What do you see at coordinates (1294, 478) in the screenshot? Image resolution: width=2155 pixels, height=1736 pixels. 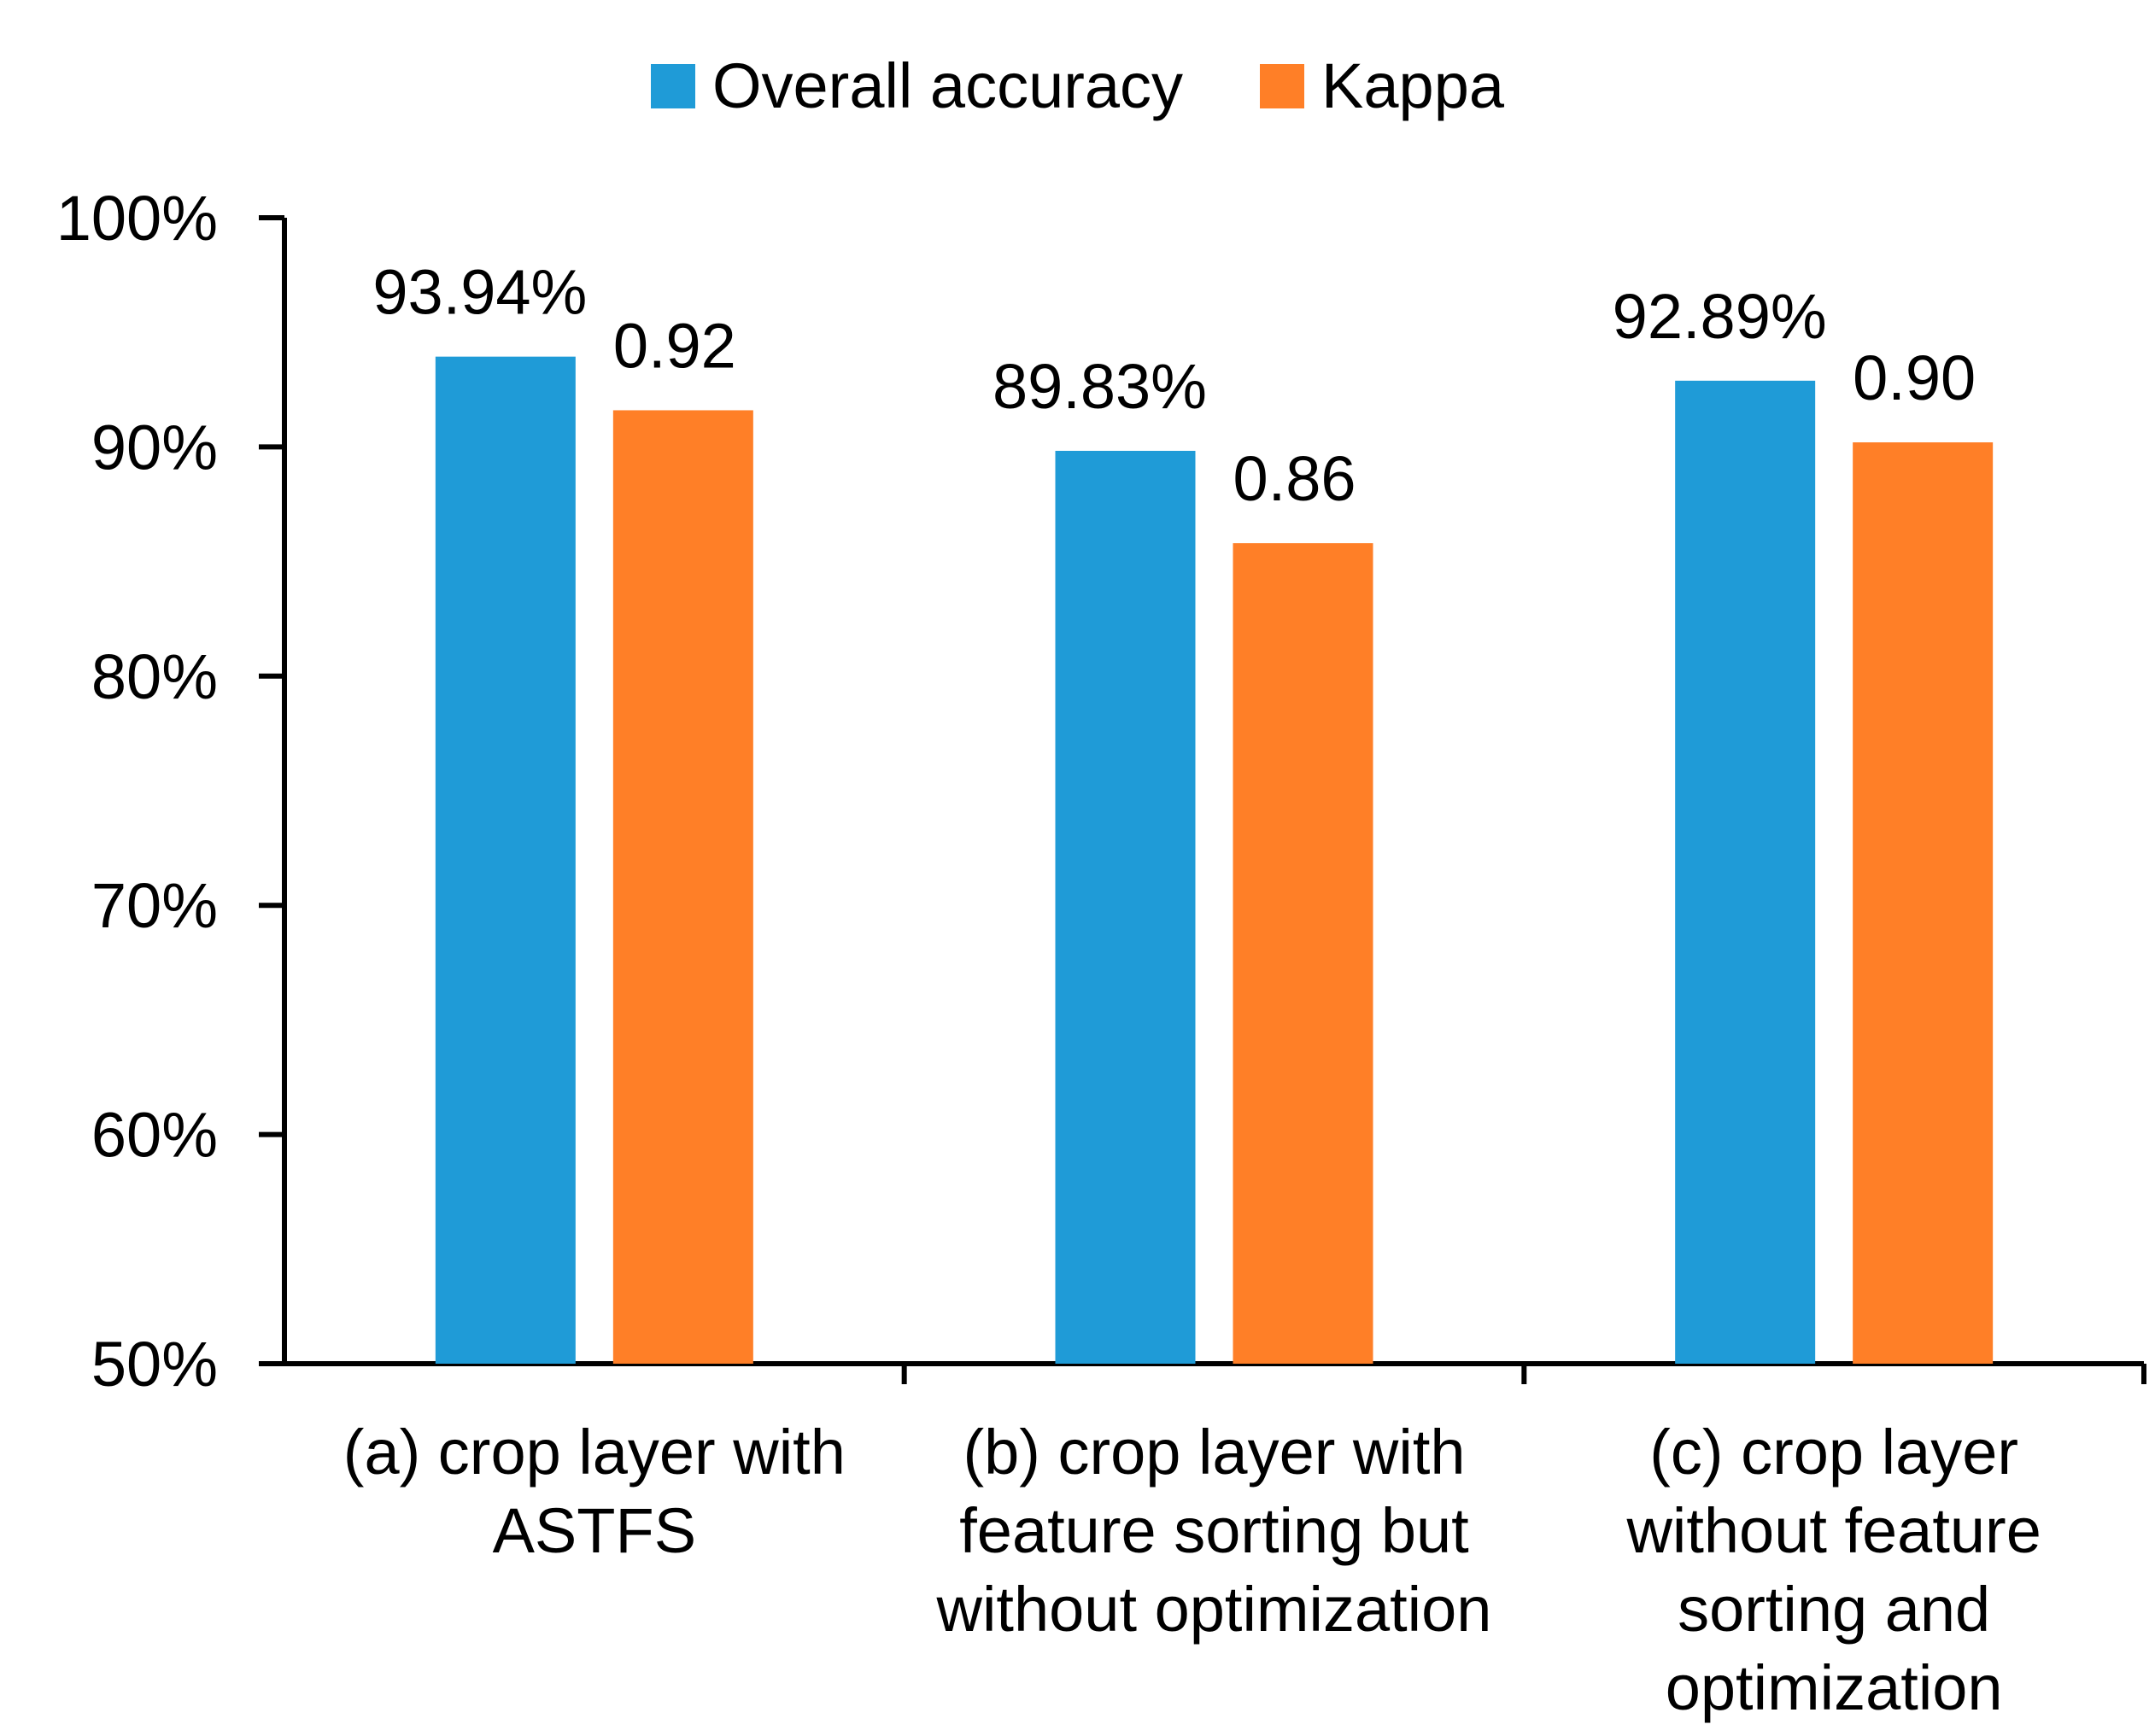 I see `data-label-kappa-1: 0.86` at bounding box center [1294, 478].